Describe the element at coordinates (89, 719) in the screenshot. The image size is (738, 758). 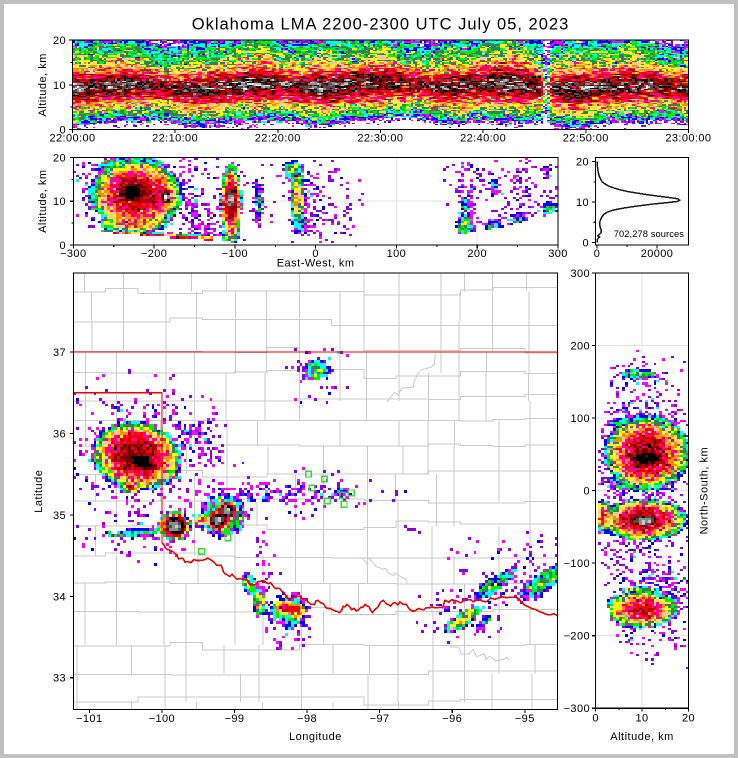
I see `svg-text: −101` at that location.